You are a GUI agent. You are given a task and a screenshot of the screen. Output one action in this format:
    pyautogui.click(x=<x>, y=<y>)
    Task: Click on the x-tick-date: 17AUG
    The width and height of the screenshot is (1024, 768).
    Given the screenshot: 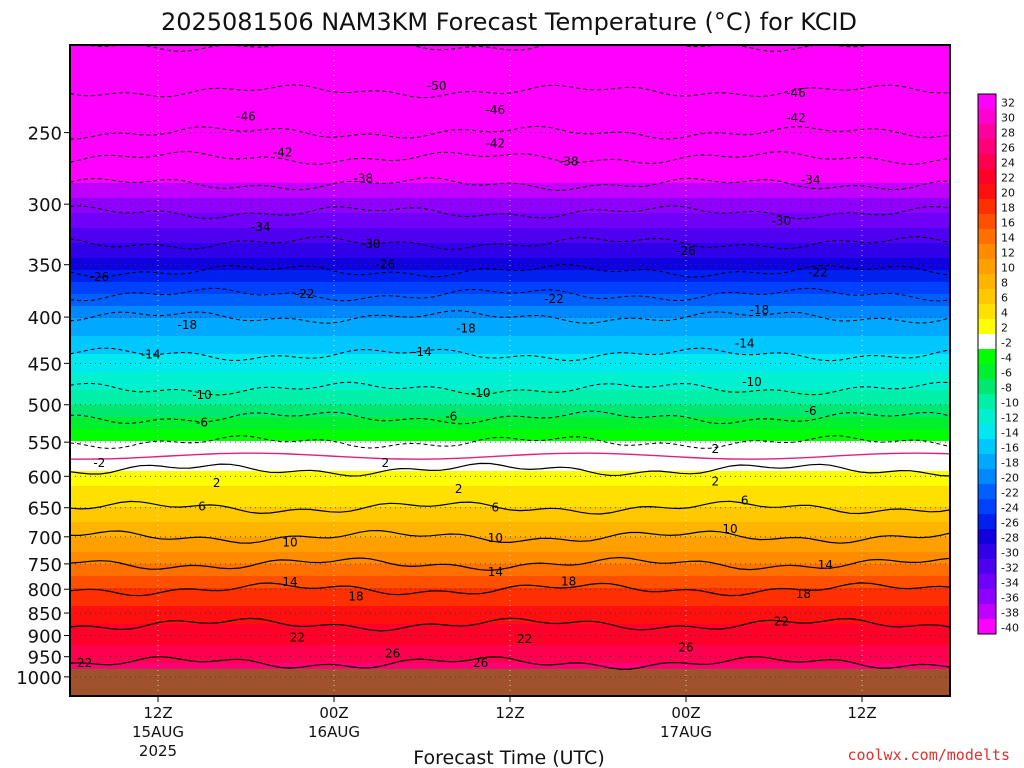 What is the action you would take?
    pyautogui.click(x=686, y=732)
    